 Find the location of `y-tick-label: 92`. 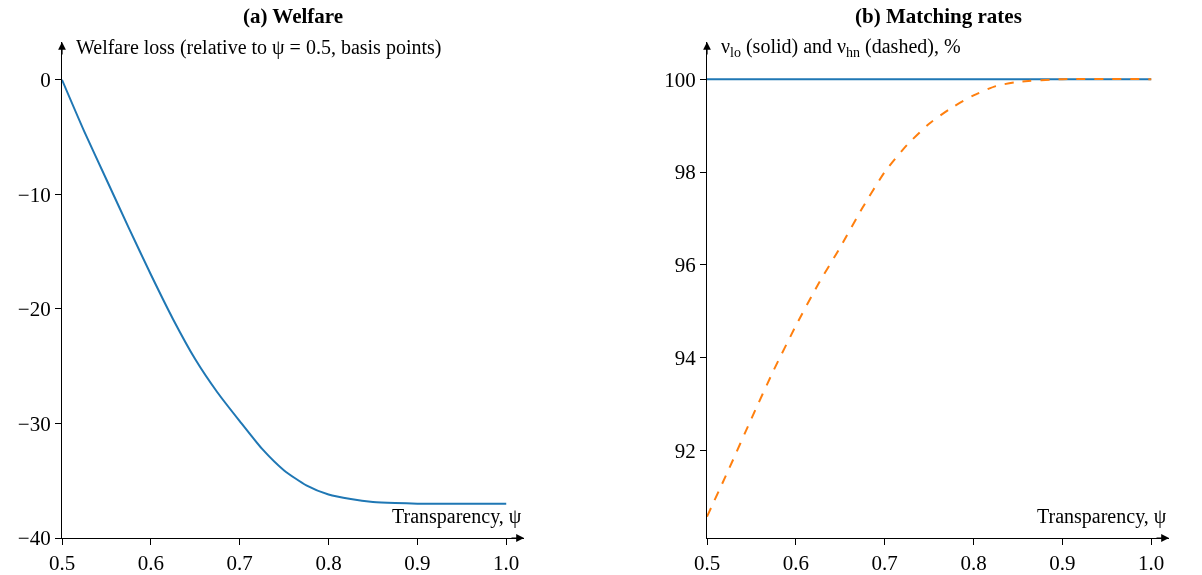

y-tick-label: 92 is located at coordinates (685, 451).